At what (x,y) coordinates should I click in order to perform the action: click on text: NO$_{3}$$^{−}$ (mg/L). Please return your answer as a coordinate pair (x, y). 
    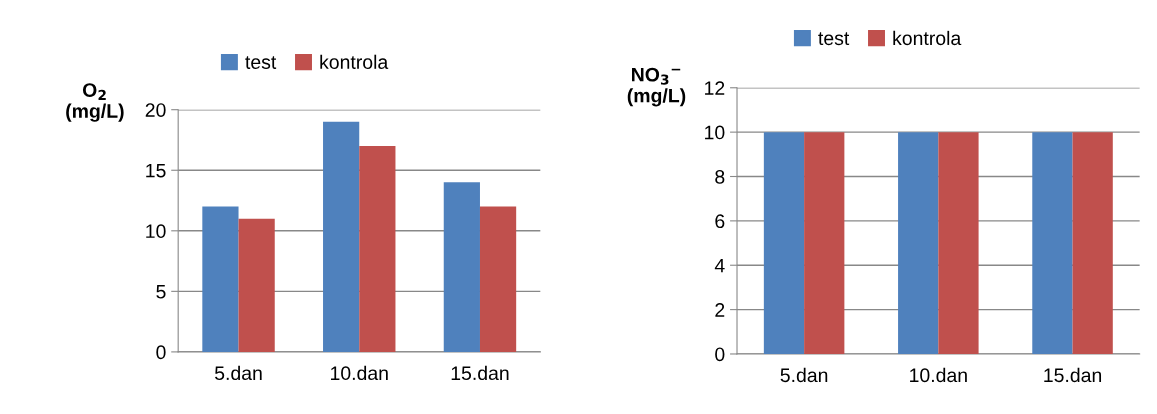
    Looking at the image, I should click on (656, 87).